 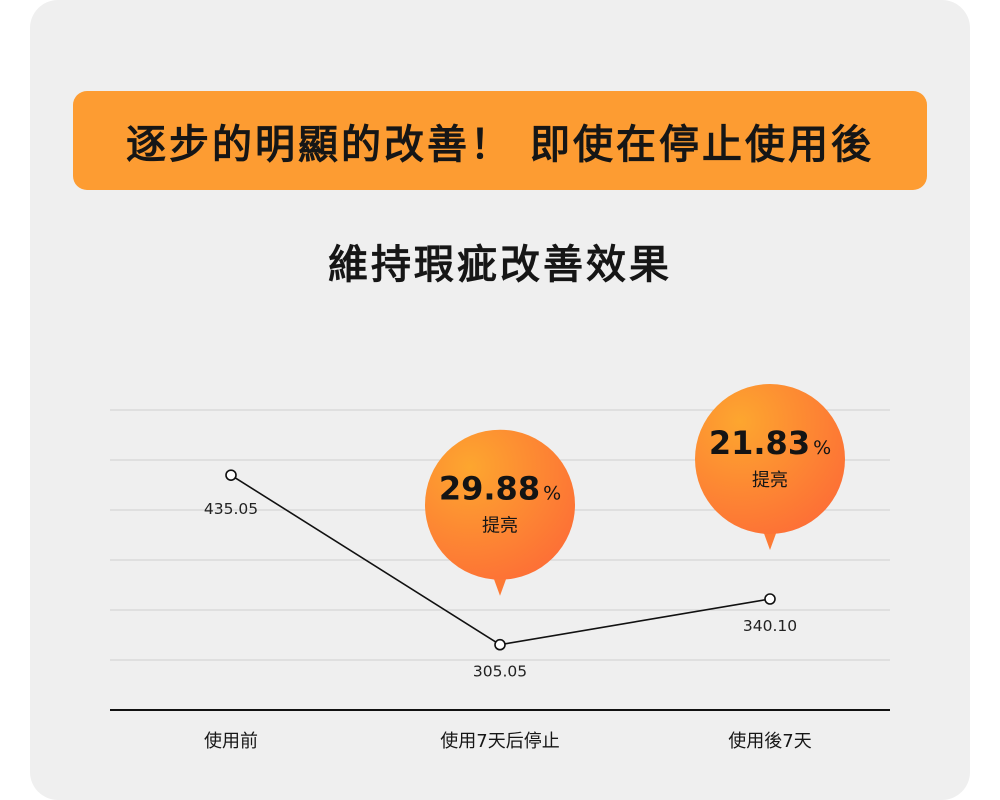 What do you see at coordinates (635, 490) in the screenshot?
I see `callouts: 29.88 % 提亮 21.83 % 提亮` at bounding box center [635, 490].